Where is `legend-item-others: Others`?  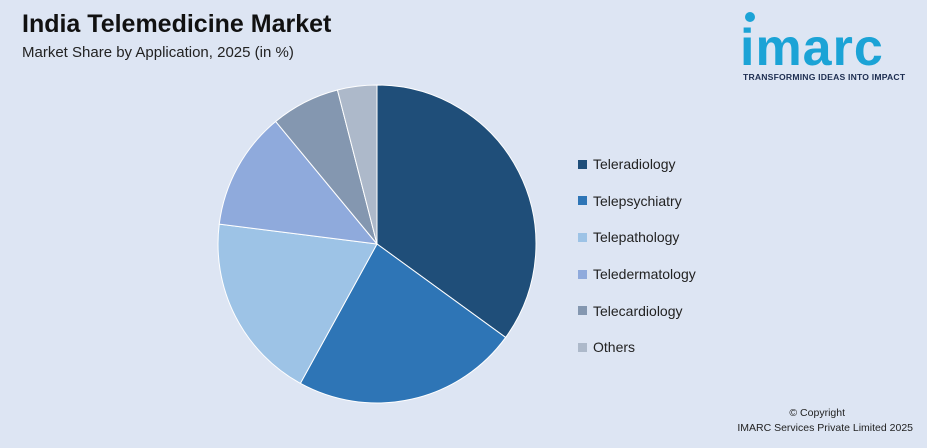 legend-item-others: Others is located at coordinates (637, 347).